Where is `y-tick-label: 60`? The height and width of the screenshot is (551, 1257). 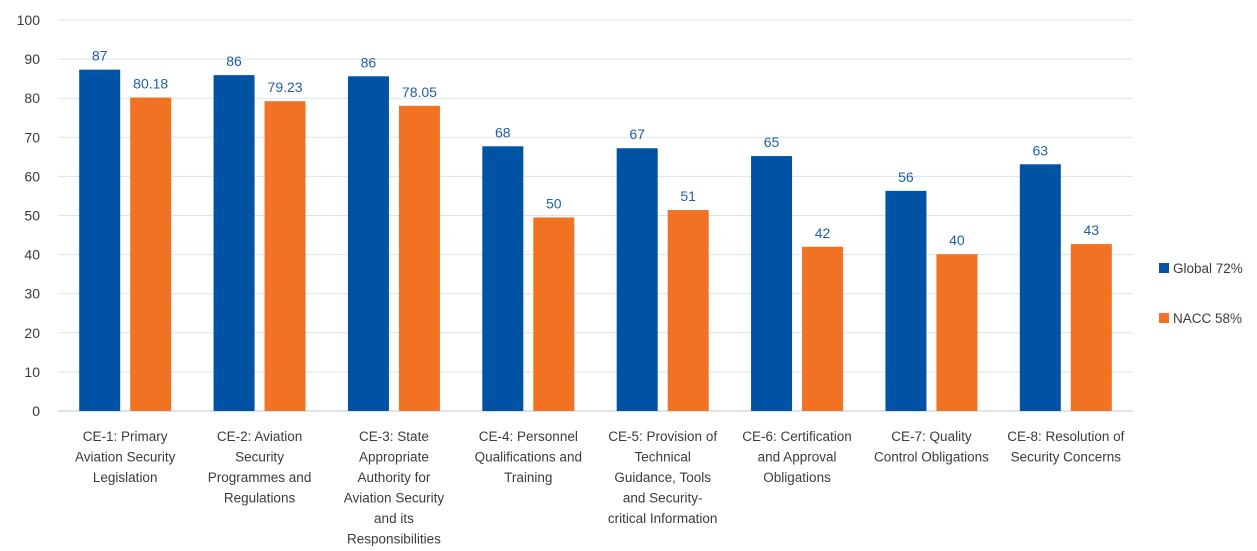
y-tick-label: 60 is located at coordinates (32, 176).